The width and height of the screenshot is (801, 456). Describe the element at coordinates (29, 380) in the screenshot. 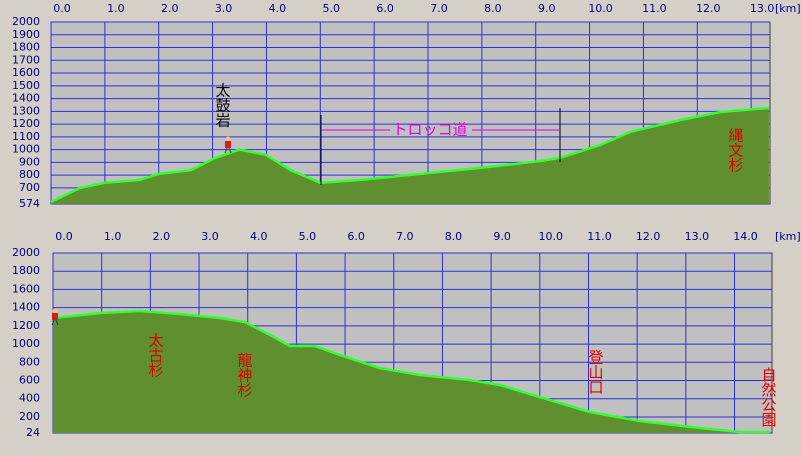

I see `y-tick-label: 600` at that location.